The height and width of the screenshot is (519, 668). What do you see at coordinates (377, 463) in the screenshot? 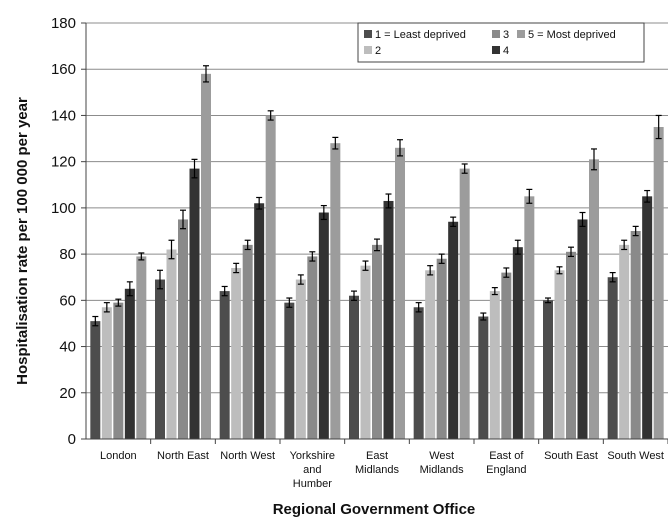
I see `x-tick-label: East Midlands` at bounding box center [377, 463].